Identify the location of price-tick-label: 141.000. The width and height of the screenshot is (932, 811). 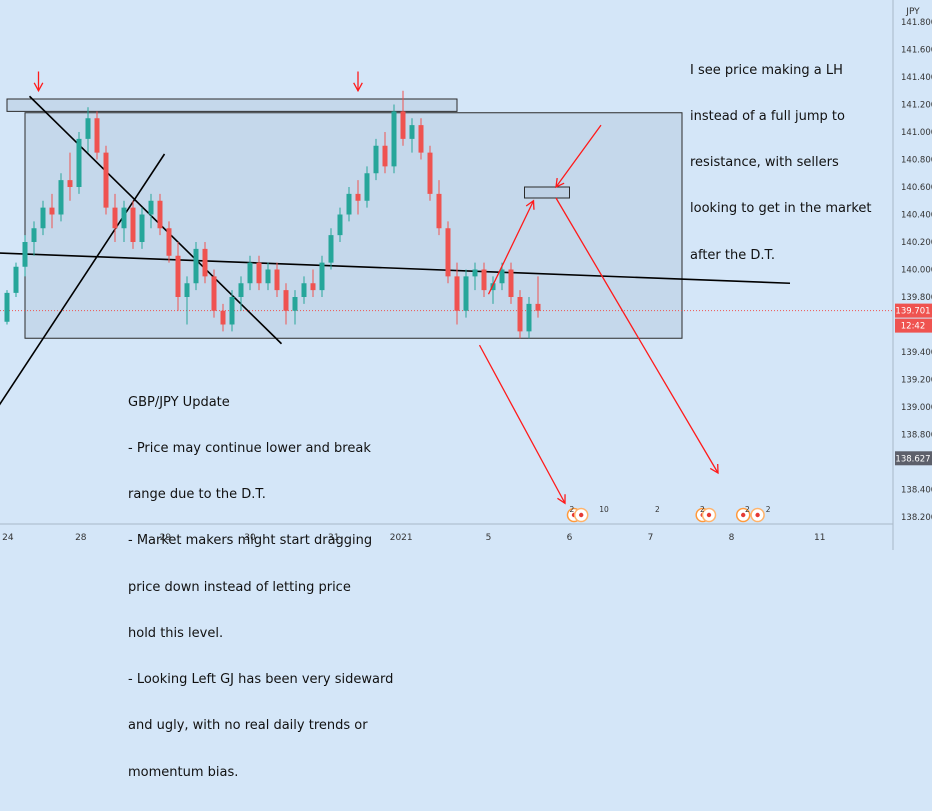
(916, 133).